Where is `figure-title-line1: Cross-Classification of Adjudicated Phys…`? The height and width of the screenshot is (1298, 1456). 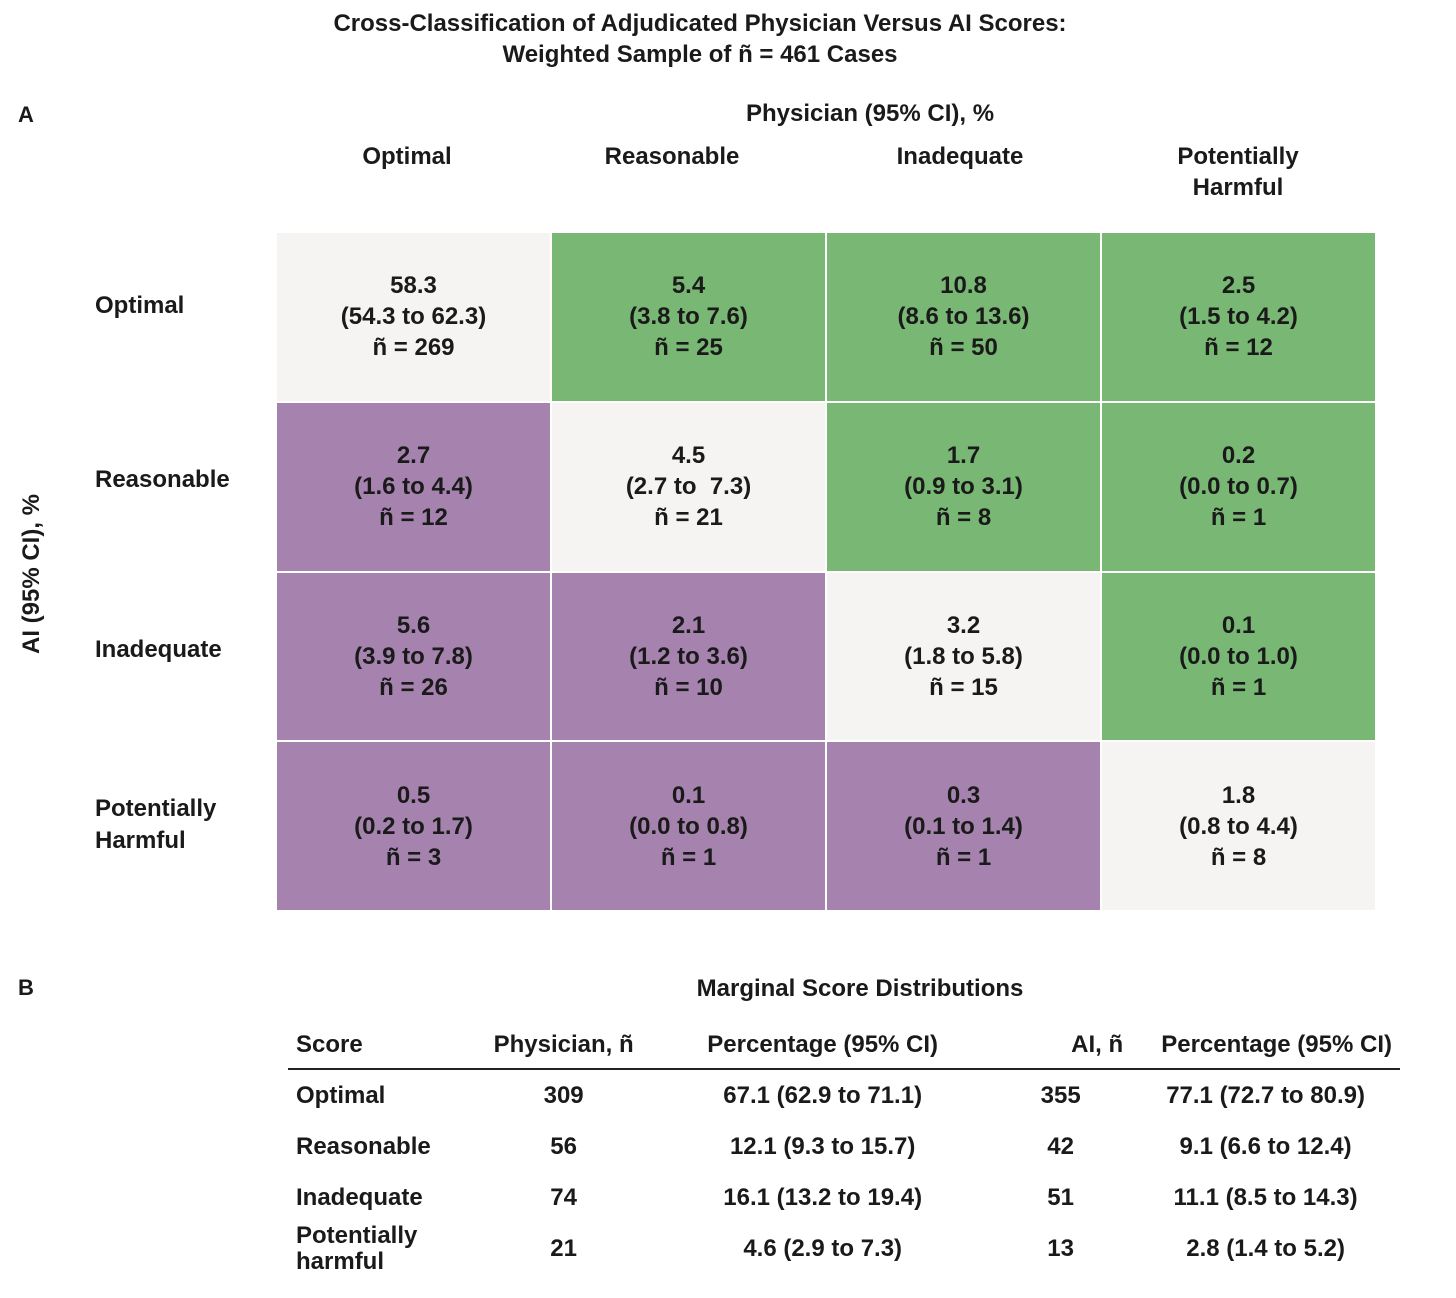
figure-title-line1: Cross-Classification of Adjudicated Phys… is located at coordinates (700, 23).